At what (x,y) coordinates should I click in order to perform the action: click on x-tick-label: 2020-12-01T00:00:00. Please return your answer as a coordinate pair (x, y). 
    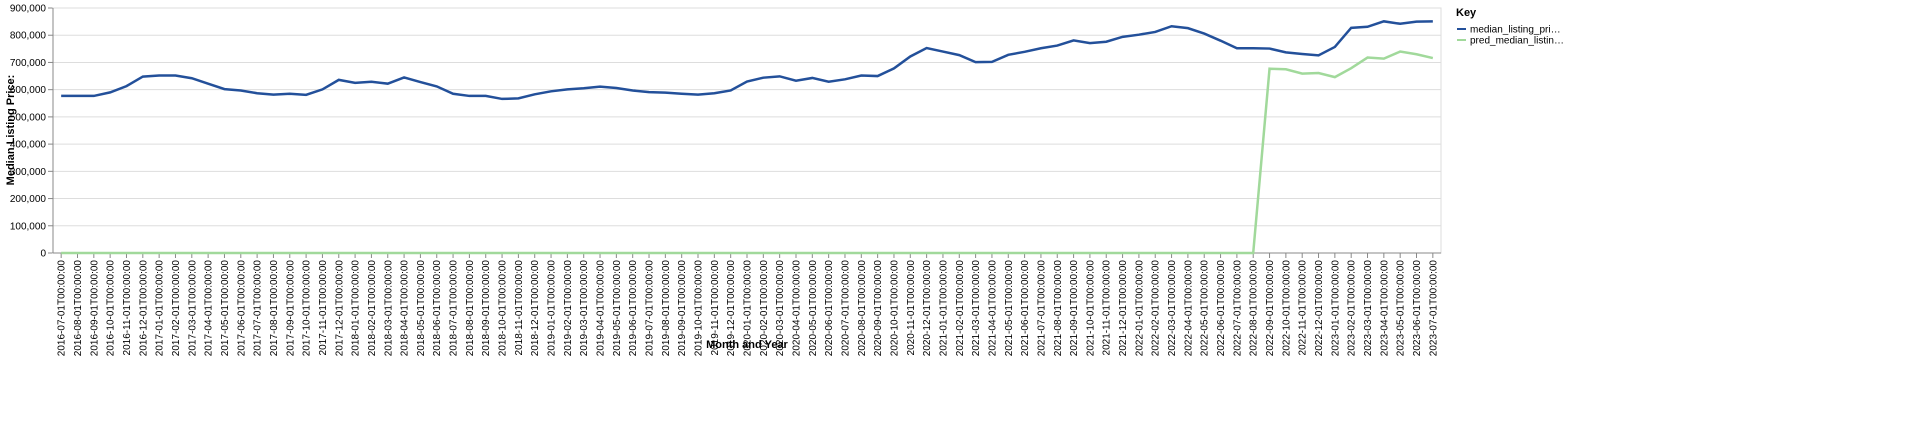
    Looking at the image, I should click on (927, 308).